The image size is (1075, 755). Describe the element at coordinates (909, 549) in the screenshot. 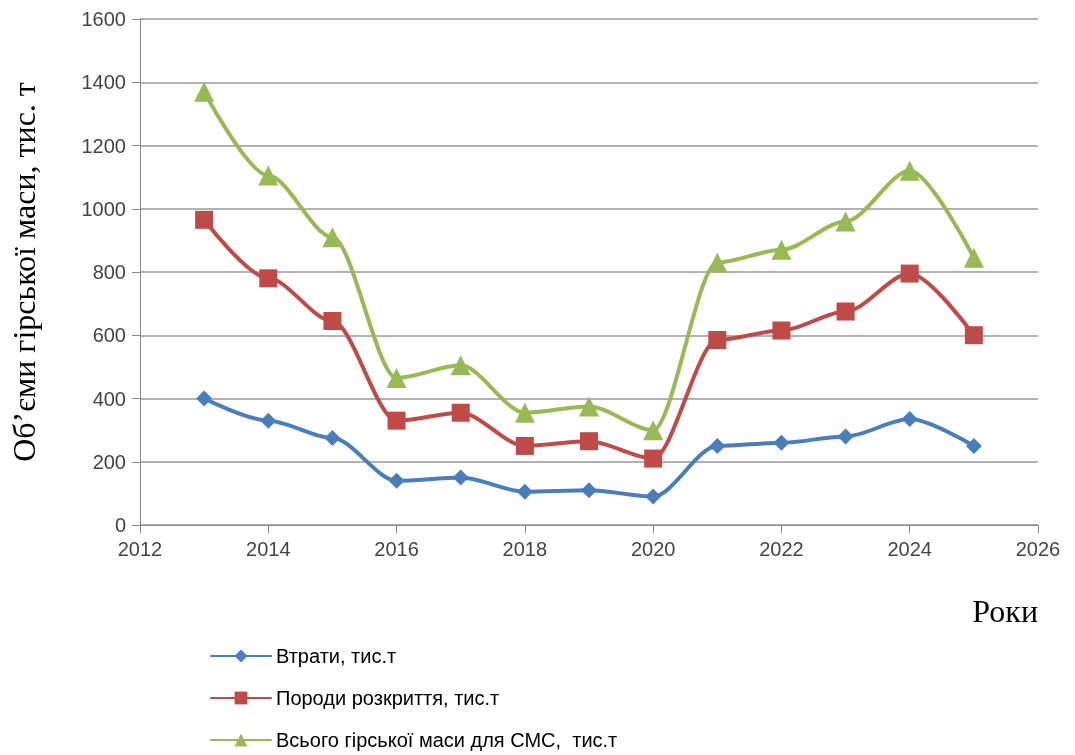

I see `x-tick-label: 2024` at that location.